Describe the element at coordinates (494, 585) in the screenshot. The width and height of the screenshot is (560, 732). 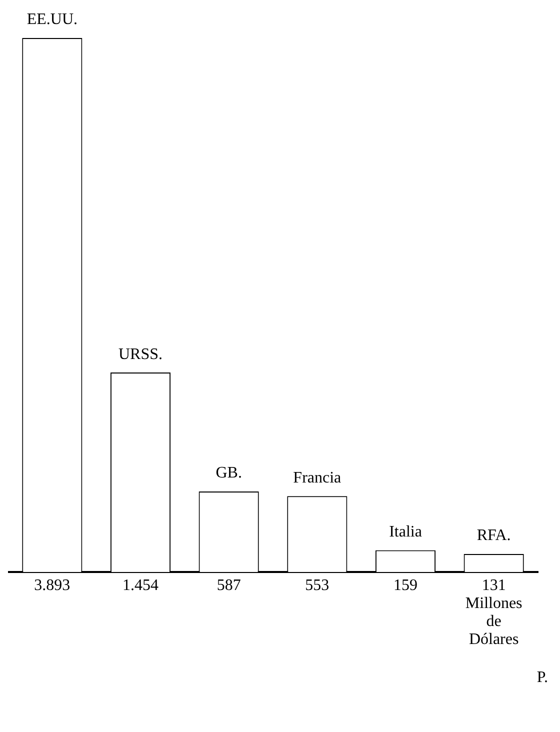
I see `data-label: 131` at that location.